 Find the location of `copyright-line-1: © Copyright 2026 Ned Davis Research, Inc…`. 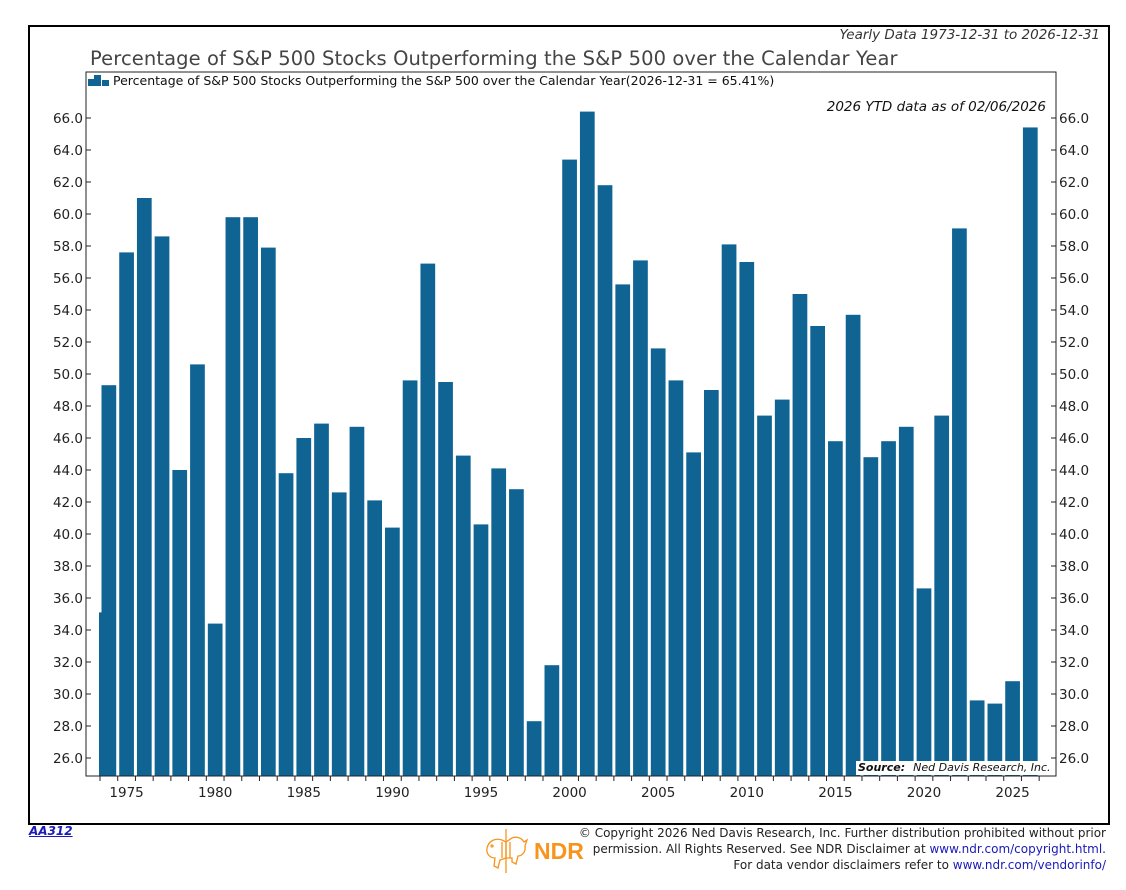

copyright-line-1: © Copyright 2026 Ned Davis Research, Inc… is located at coordinates (842, 833).